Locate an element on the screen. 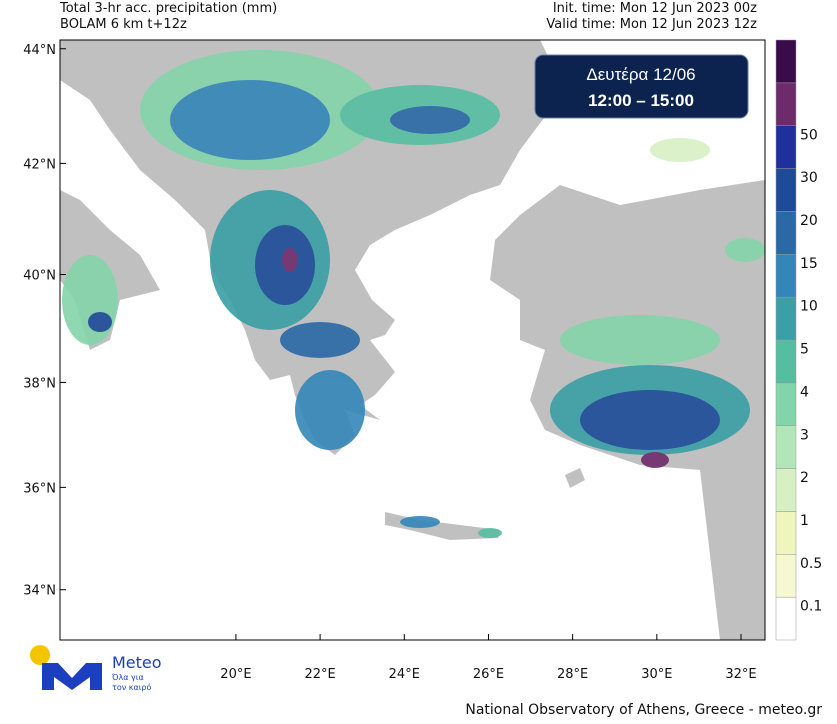 This screenshot has height=724, width=837. info-day: Δευτέρα 12/06 is located at coordinates (640, 74).